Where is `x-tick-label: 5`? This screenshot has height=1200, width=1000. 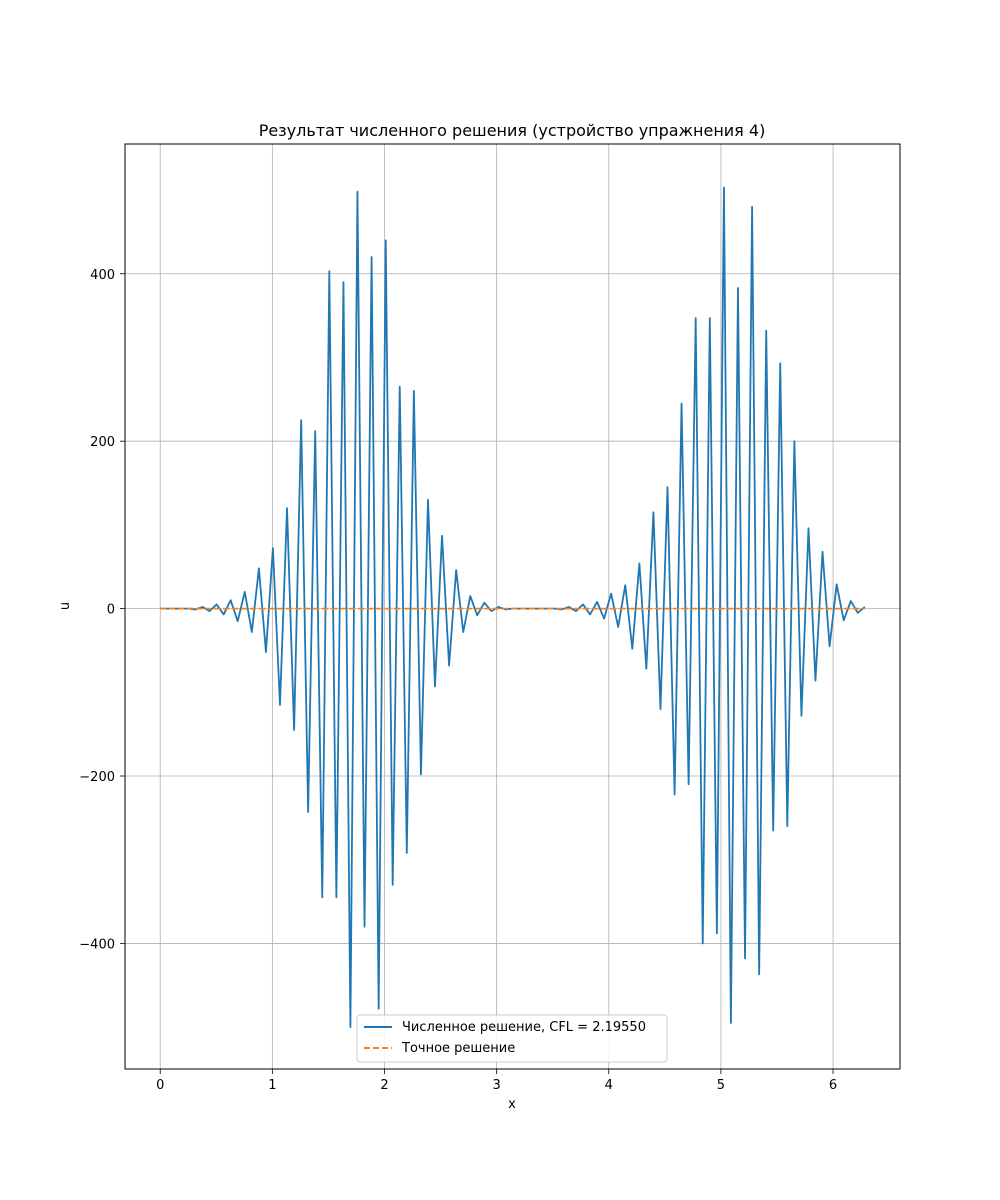
x-tick-label: 5 is located at coordinates (721, 1085).